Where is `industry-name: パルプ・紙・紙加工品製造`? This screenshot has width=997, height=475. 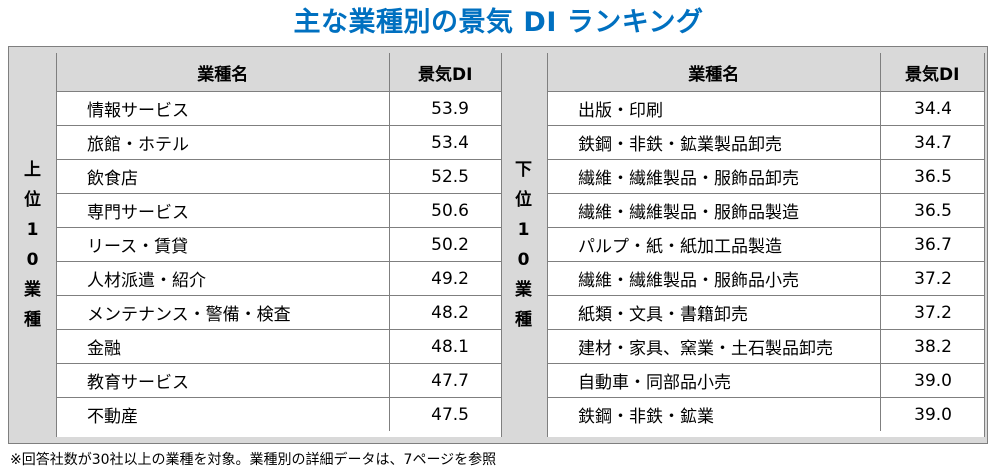 industry-name: パルプ・紙・紙加工品製造 is located at coordinates (714, 244).